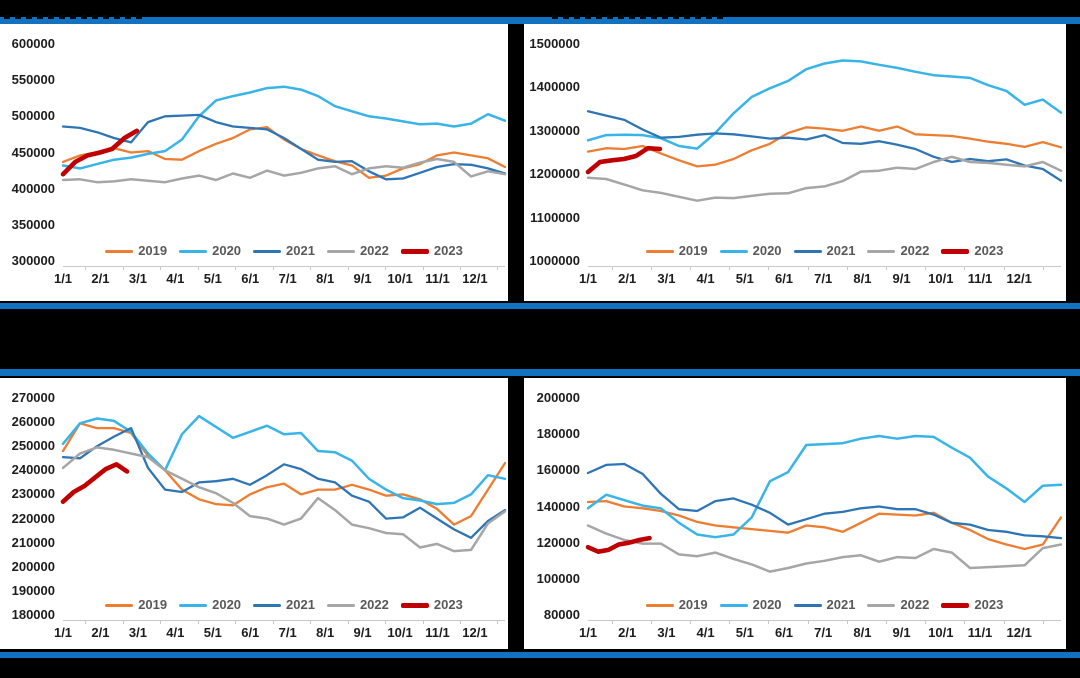 This screenshot has width=1080, height=678. I want to click on y-axis-label: 1200000, so click(554, 174).